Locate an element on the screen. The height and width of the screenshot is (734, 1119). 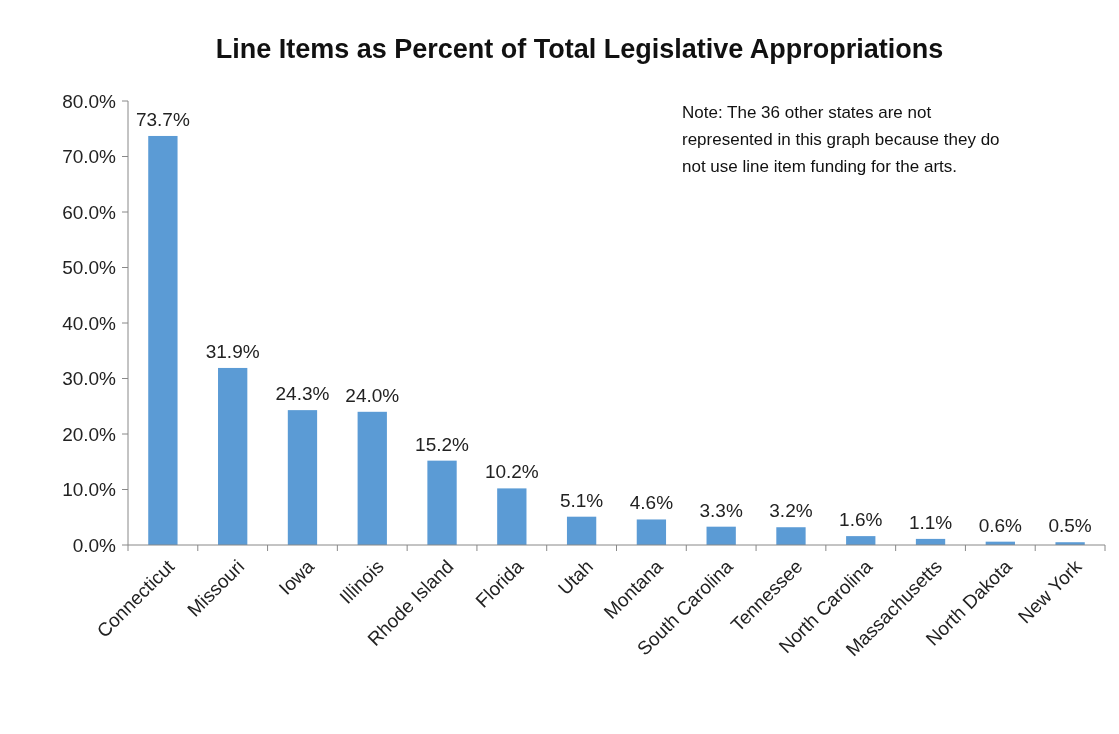
data-label: 31.9% is located at coordinates (232, 351).